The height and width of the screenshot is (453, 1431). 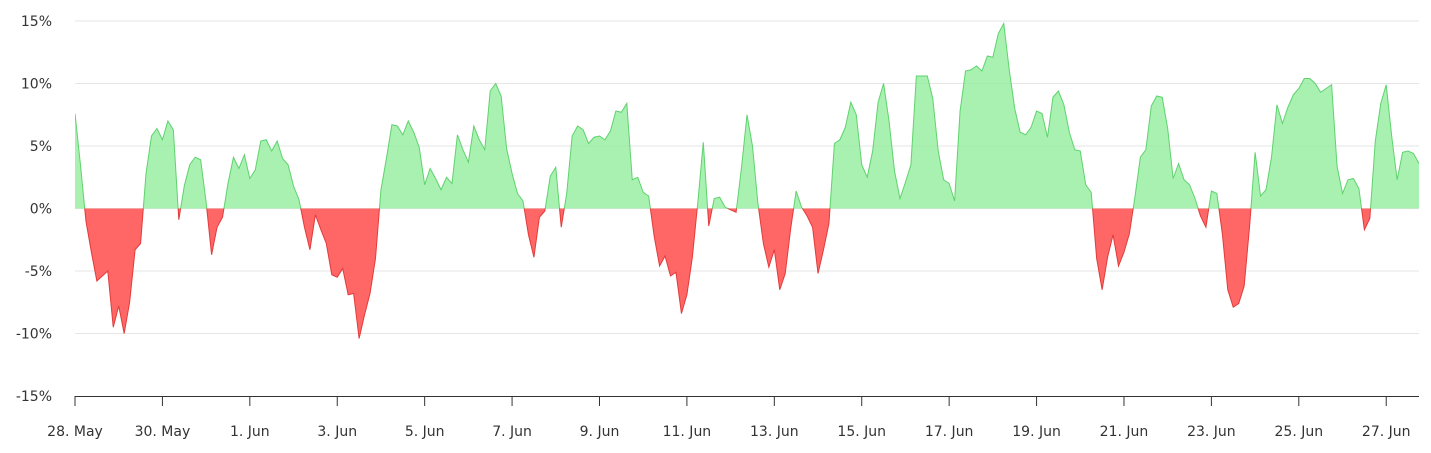 I want to click on y-tick-label: -5%, so click(x=38, y=272).